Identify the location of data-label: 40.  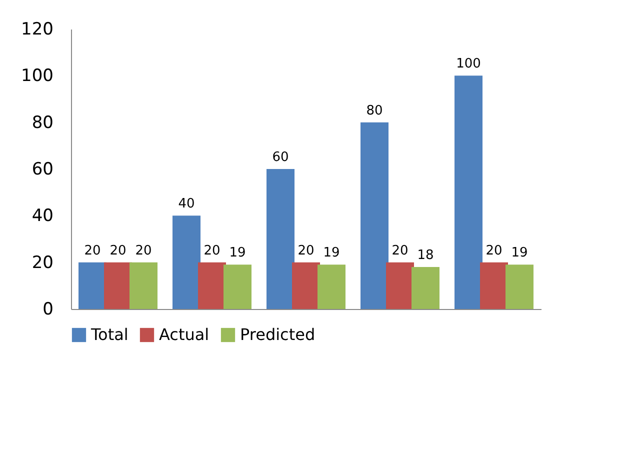
(186, 204).